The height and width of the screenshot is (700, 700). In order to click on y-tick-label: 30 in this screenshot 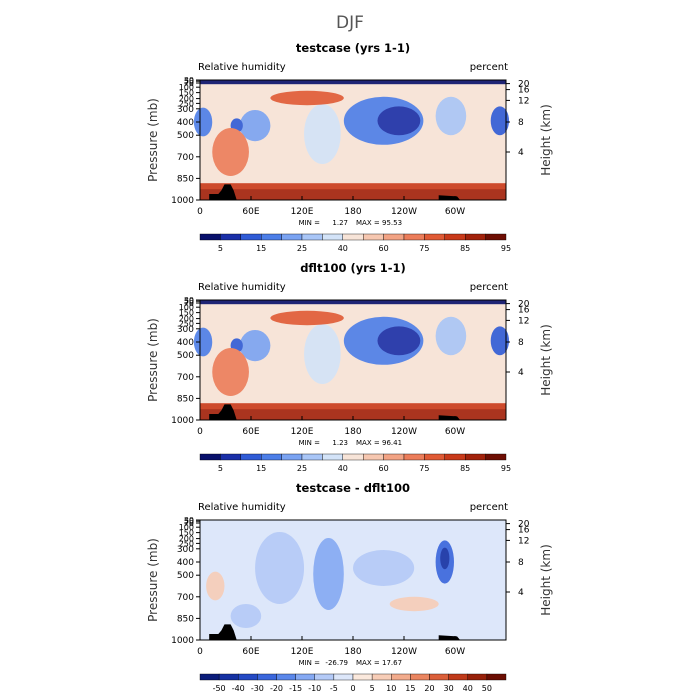, I will do `click(189, 80)`.